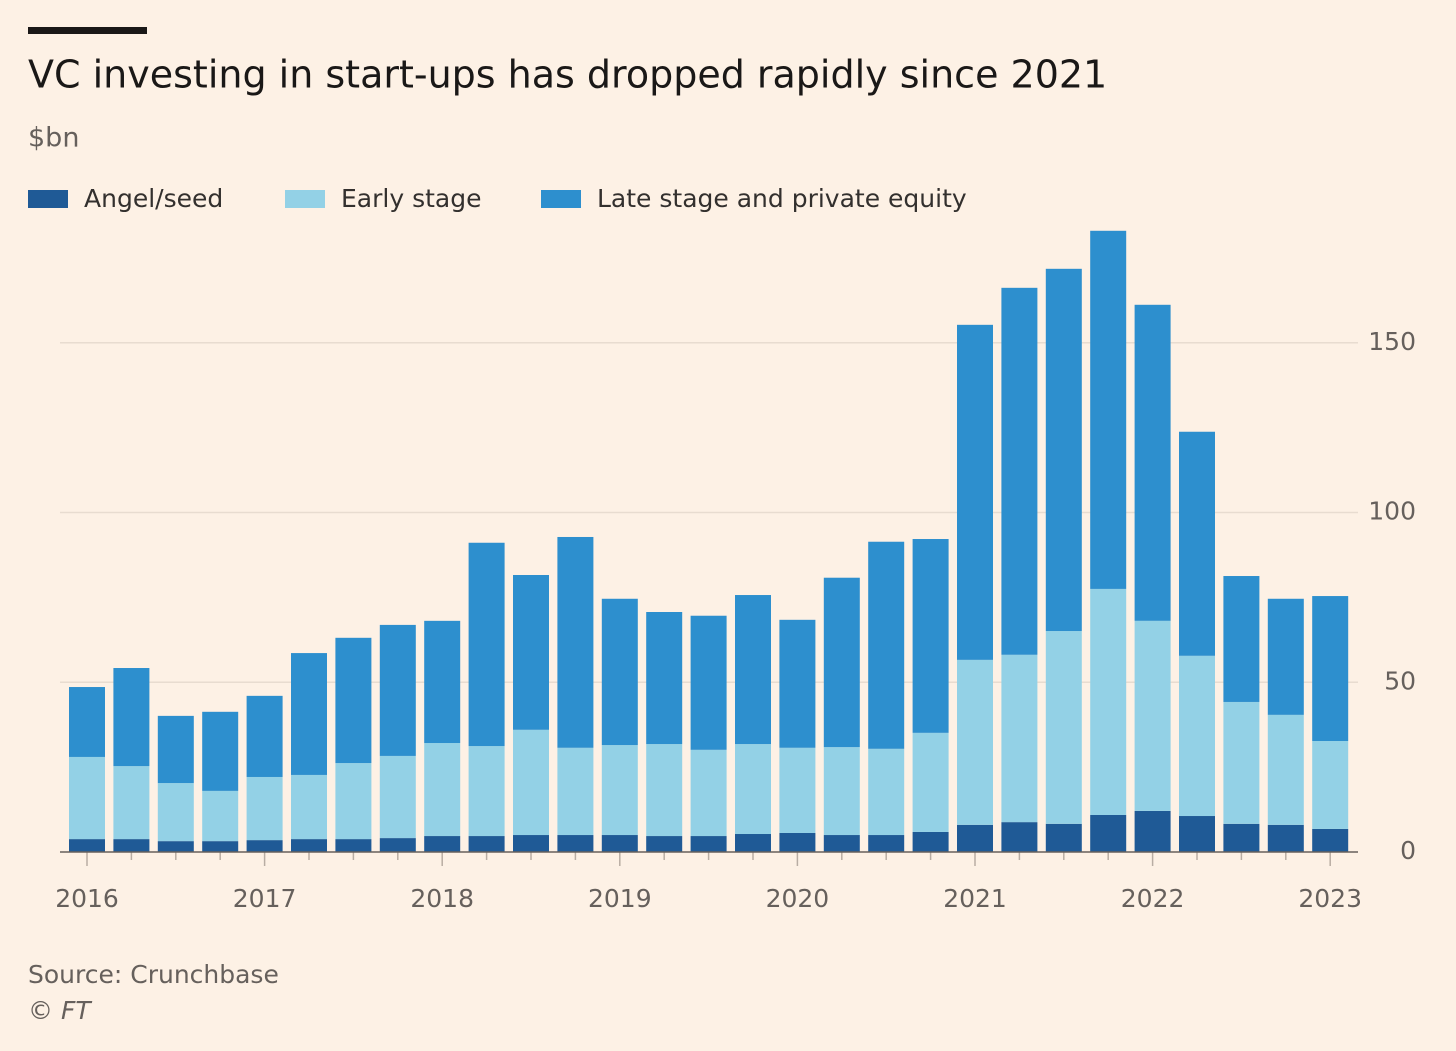 The width and height of the screenshot is (1456, 1051). I want to click on x-tick-label: 2018, so click(442, 898).